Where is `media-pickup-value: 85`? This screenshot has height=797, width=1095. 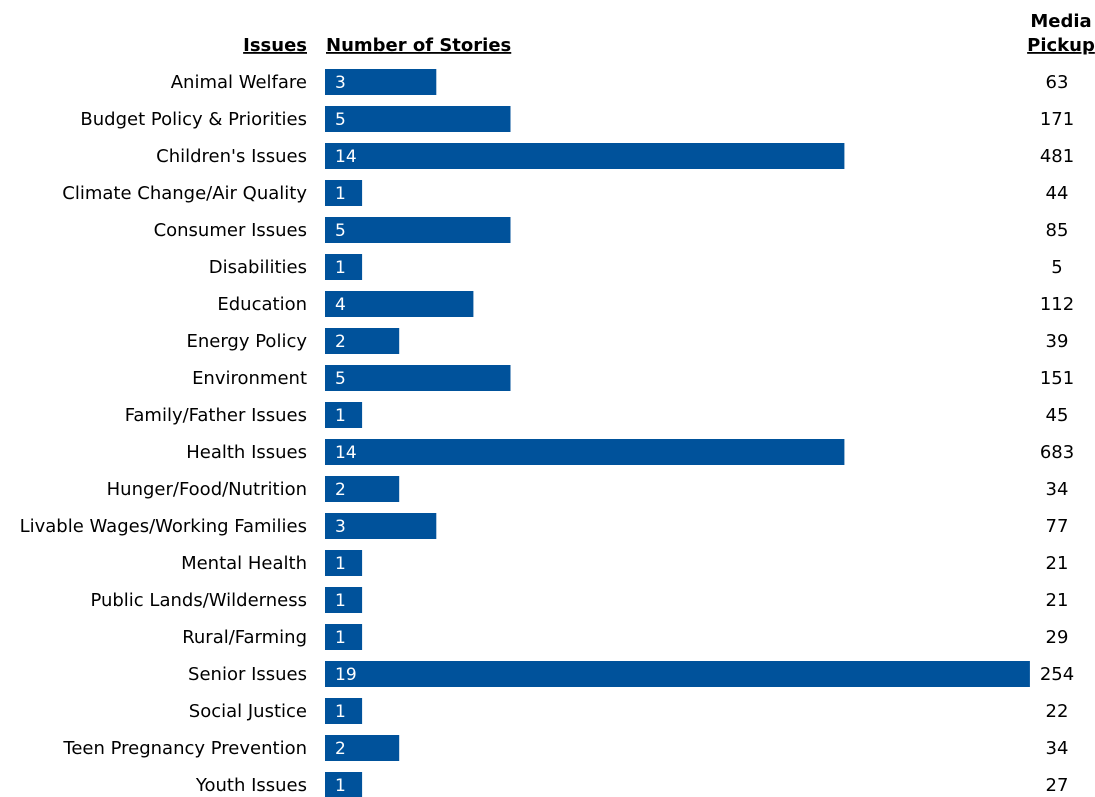
media-pickup-value: 85 is located at coordinates (1057, 230).